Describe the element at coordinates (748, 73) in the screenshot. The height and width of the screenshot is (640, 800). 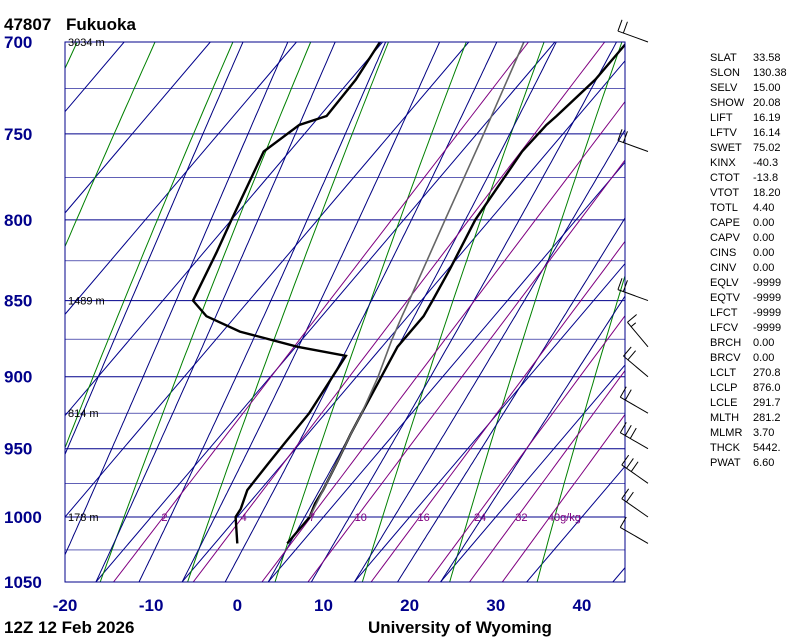
I see `index-row: SLON 130.38` at that location.